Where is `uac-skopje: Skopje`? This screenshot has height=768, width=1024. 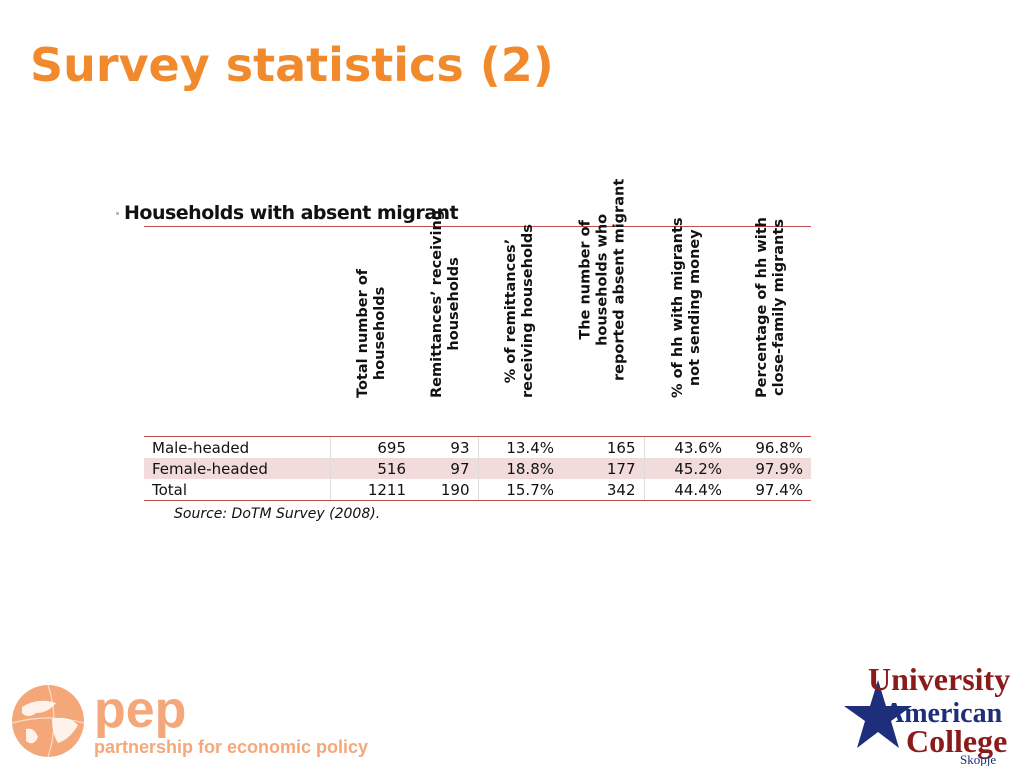 uac-skopje: Skopje is located at coordinates (978, 759).